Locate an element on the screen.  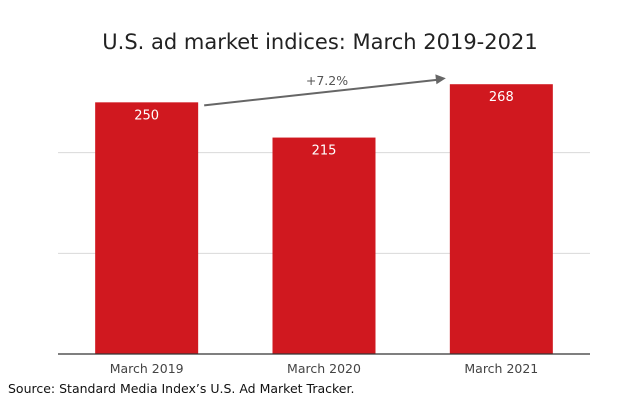
annotation-arrow-line is located at coordinates (321, 92).